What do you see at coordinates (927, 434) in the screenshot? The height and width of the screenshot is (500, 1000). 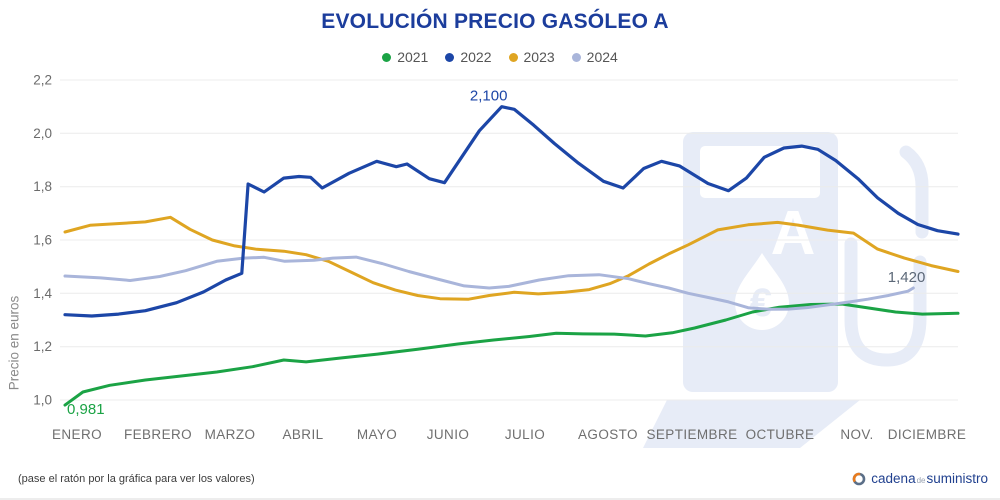 I see `x-tick-diciembre: DICIEMBRE` at bounding box center [927, 434].